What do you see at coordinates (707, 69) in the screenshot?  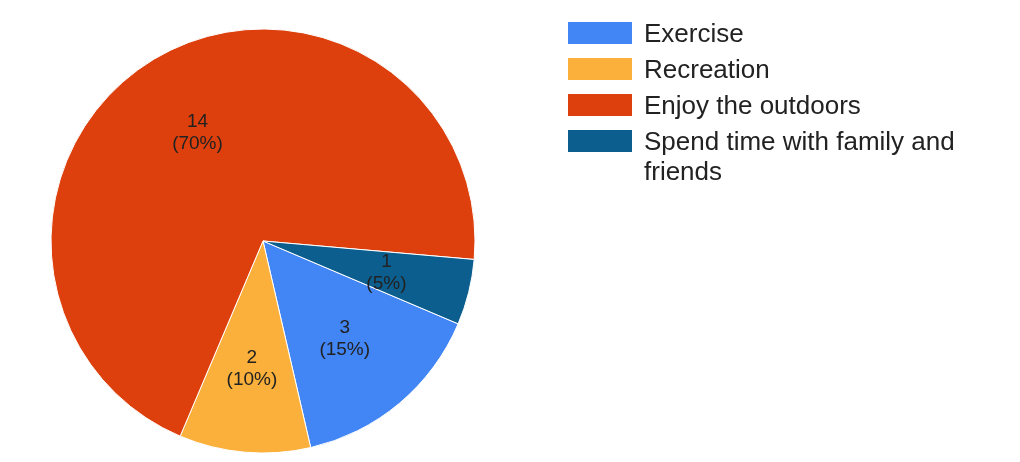 I see `legend-label: Recreation` at bounding box center [707, 69].